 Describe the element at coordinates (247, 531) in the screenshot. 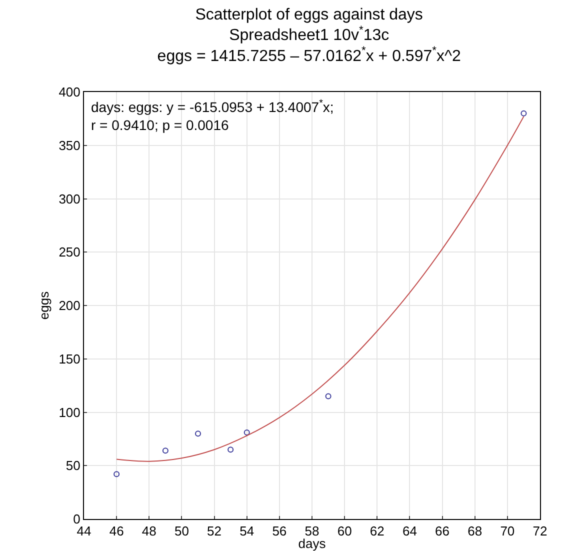

I see `x-tick-label: 54` at that location.